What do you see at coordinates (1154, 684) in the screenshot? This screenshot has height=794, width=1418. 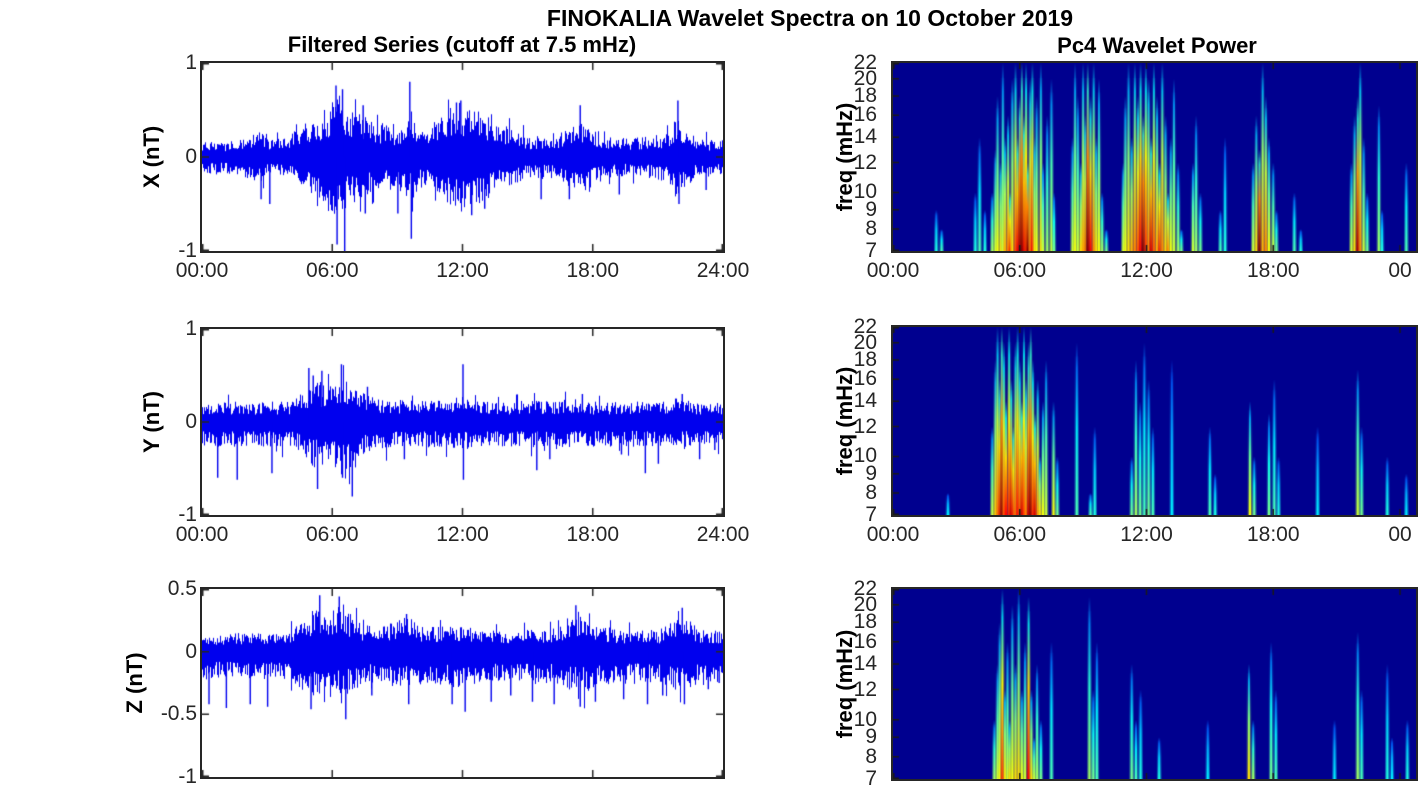 I see `z-wavelet-plot` at bounding box center [1154, 684].